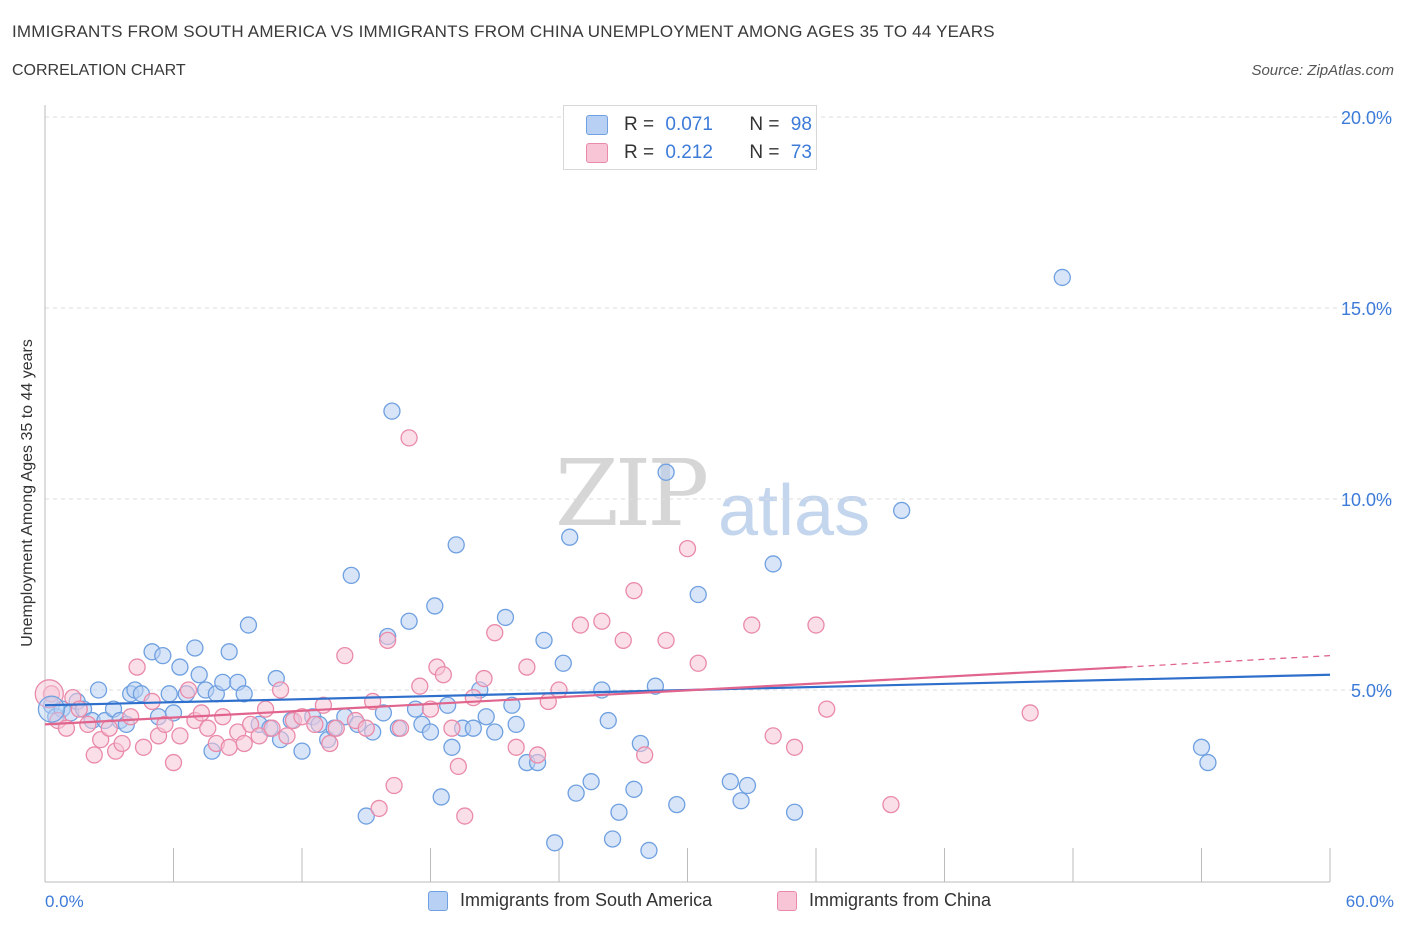  Describe the element at coordinates (801, 124) in the screenshot. I see `n-value: 98` at that location.